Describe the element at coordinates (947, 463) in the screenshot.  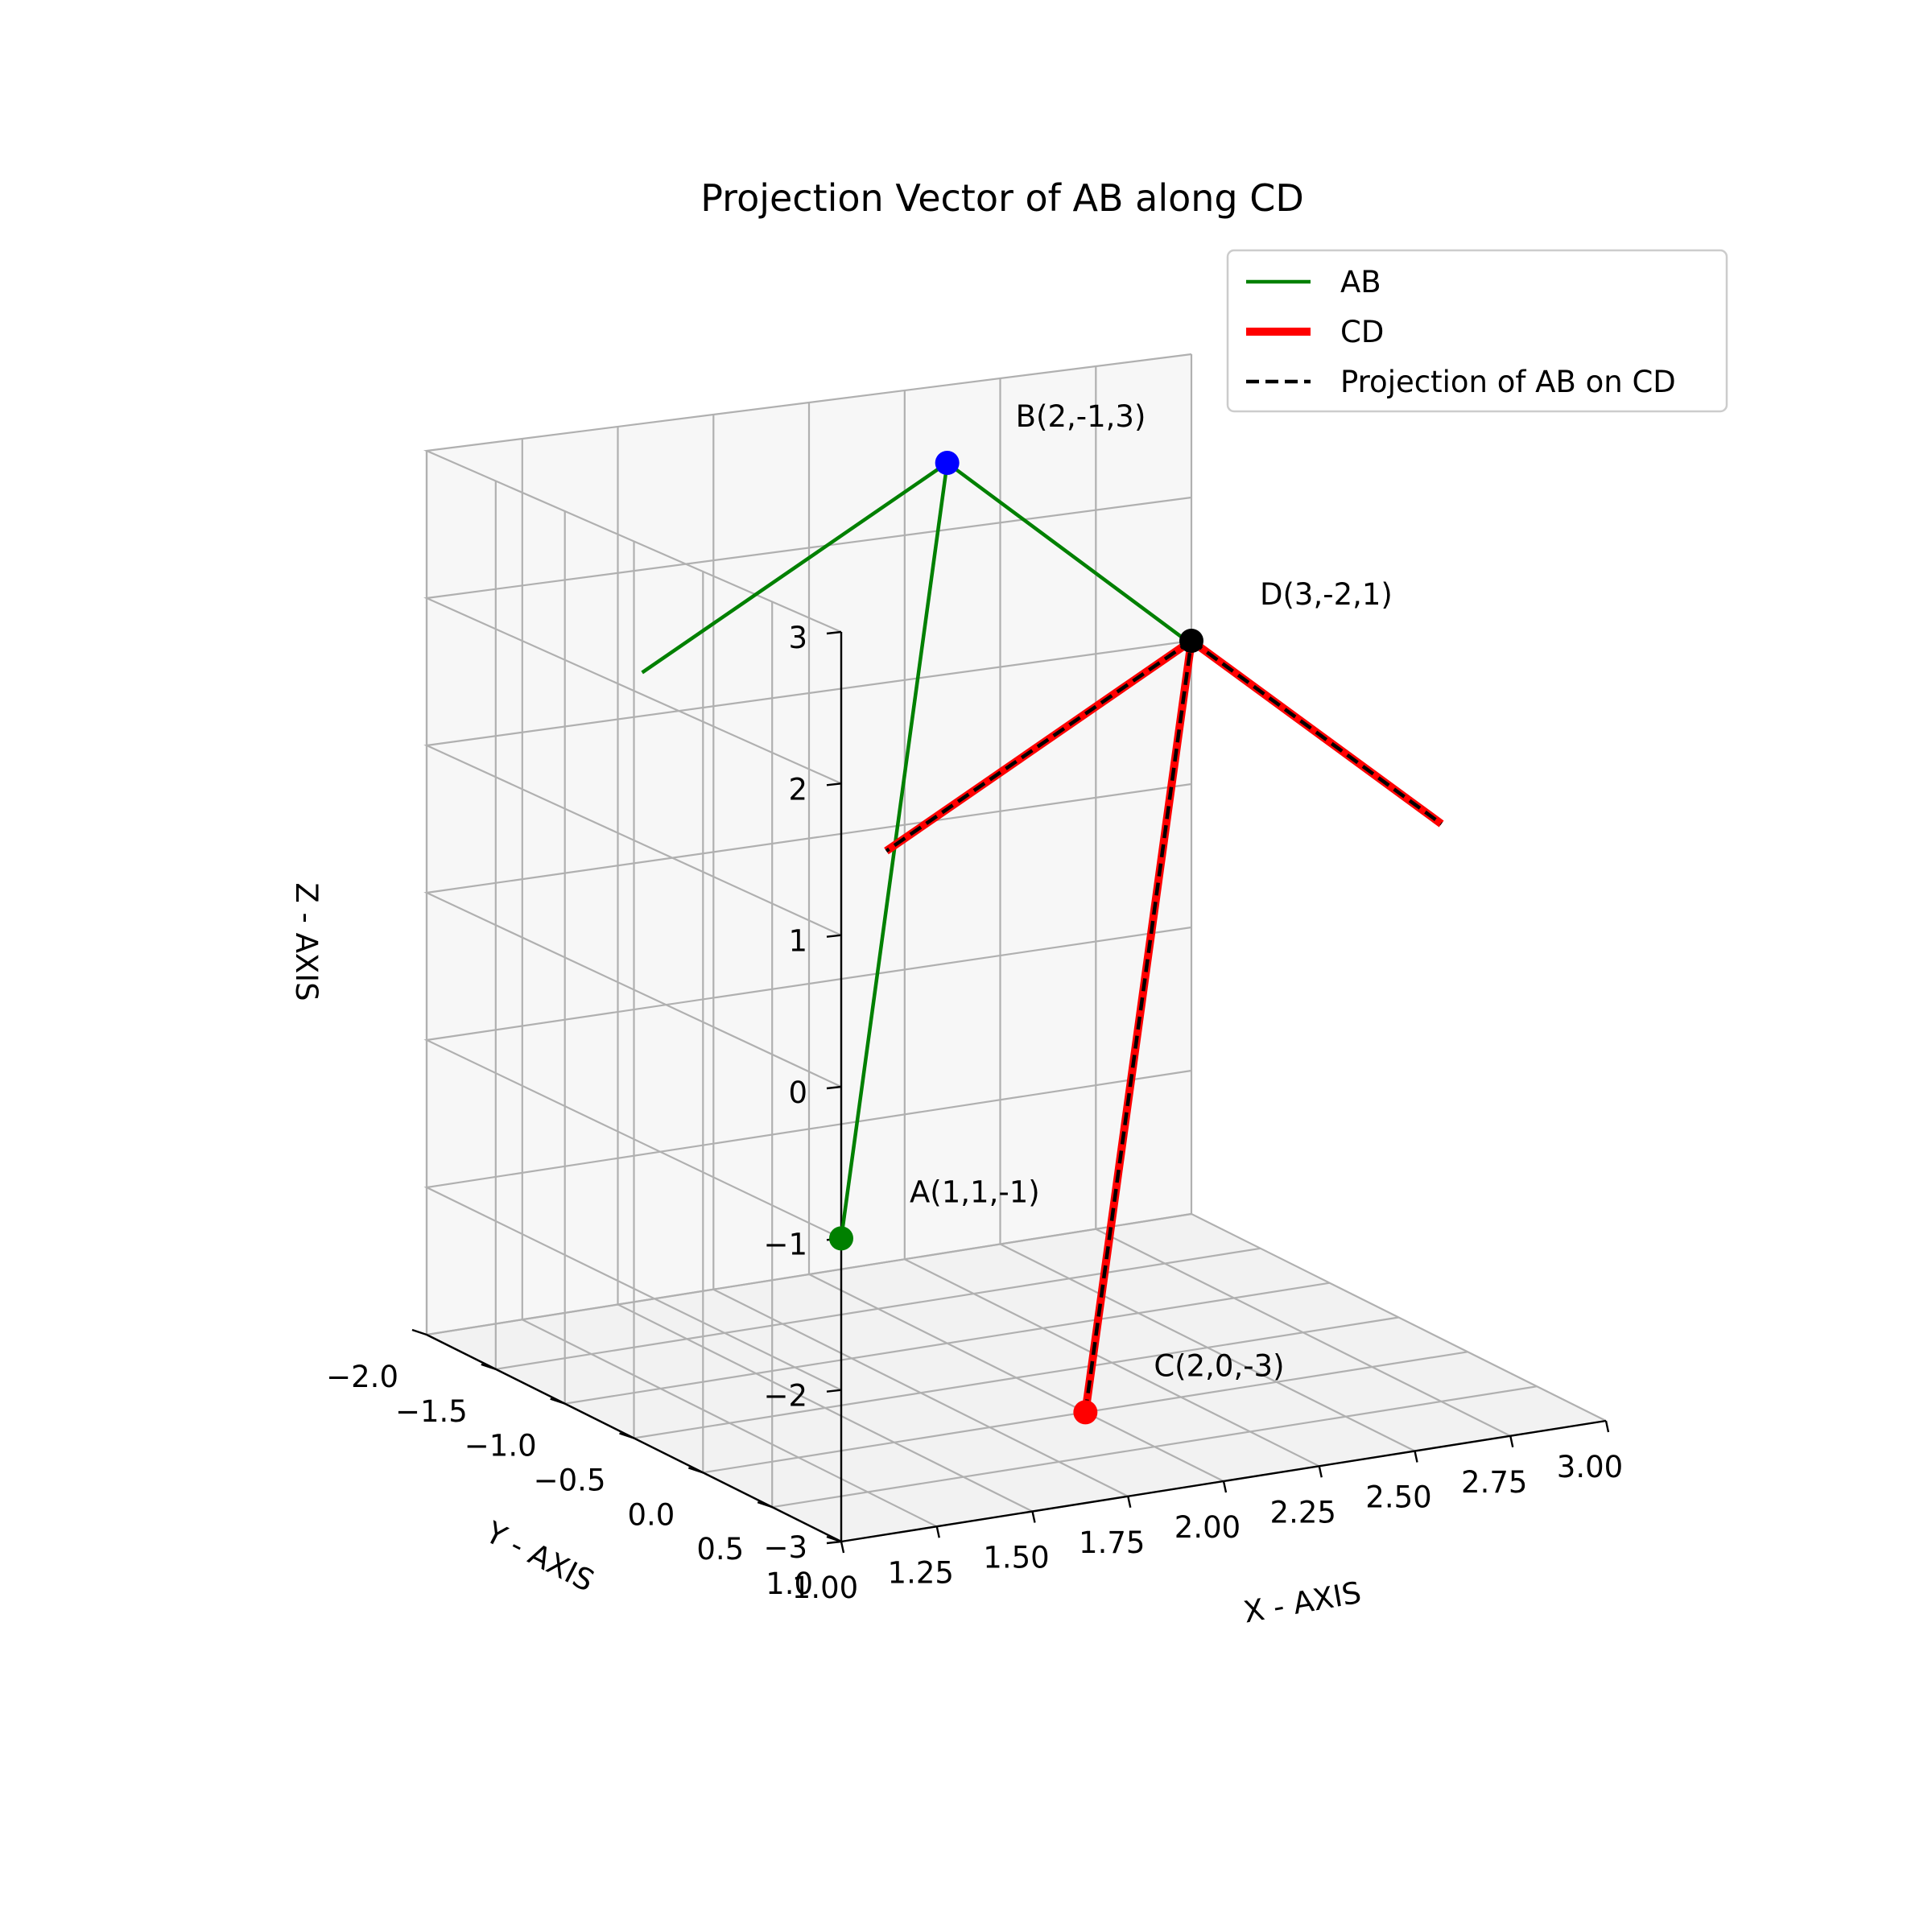
I see `point-b-marker` at that location.